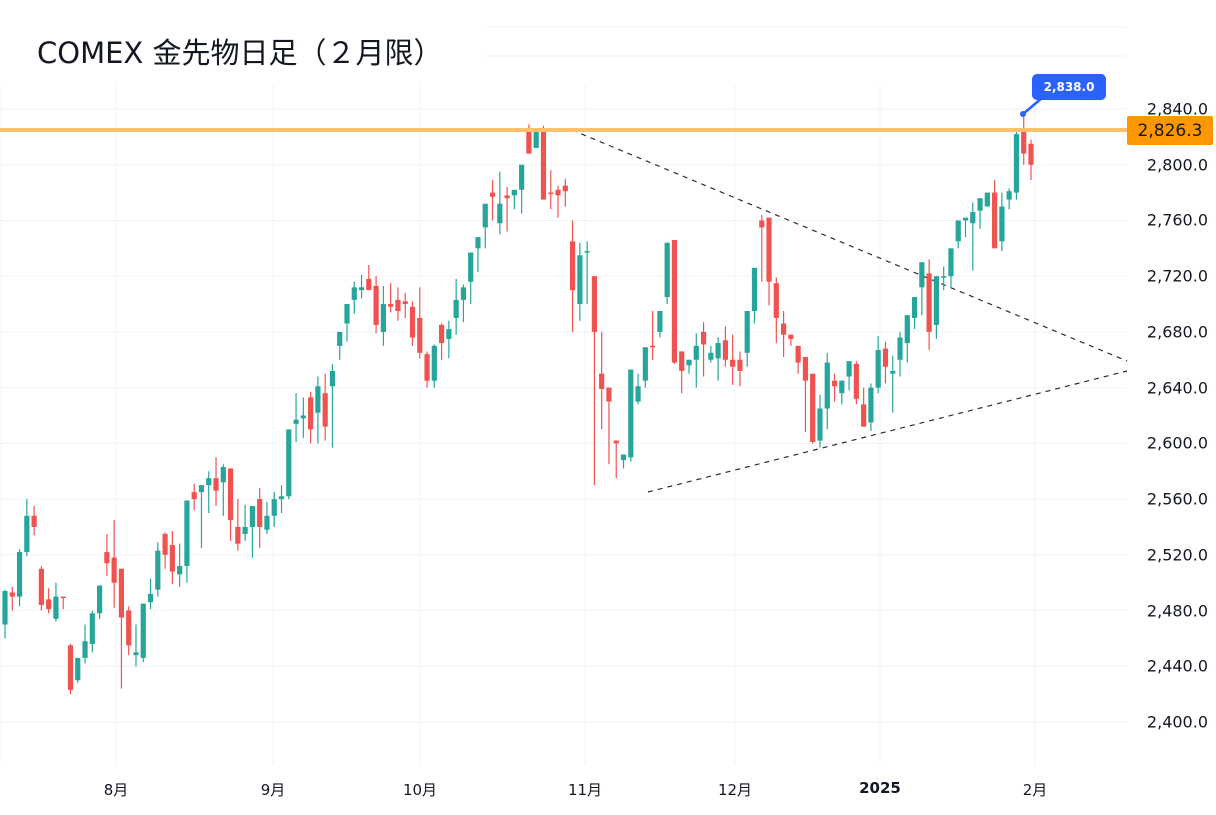 The image size is (1216, 815). What do you see at coordinates (420, 790) in the screenshot?
I see `time-axis-label: 10月` at bounding box center [420, 790].